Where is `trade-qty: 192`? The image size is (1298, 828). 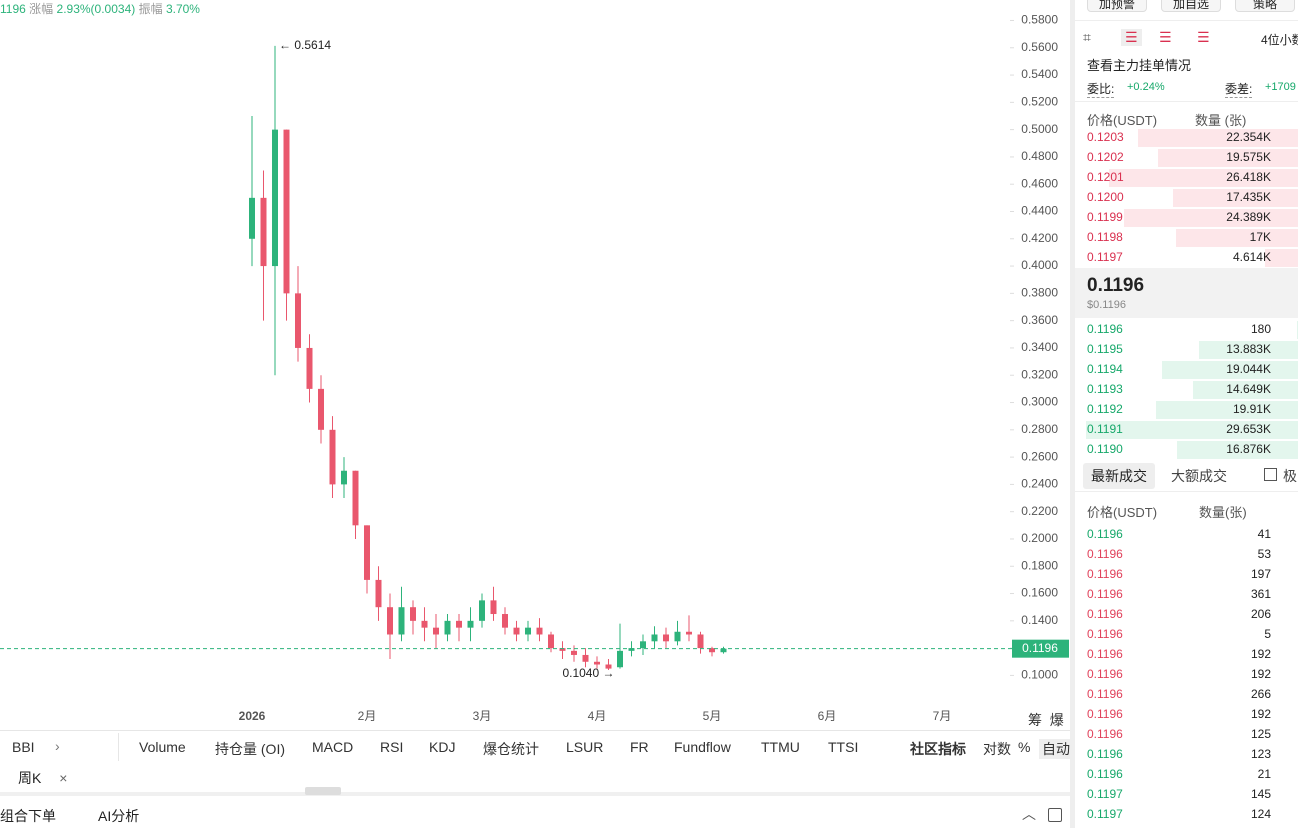 trade-qty: 192 is located at coordinates (1260, 654).